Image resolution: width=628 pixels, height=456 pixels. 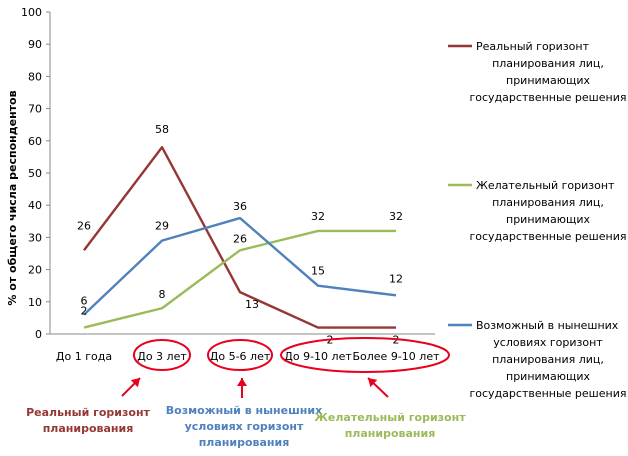 What do you see at coordinates (35, 173) in the screenshot?
I see `y-tick-label: 50` at bounding box center [35, 173].